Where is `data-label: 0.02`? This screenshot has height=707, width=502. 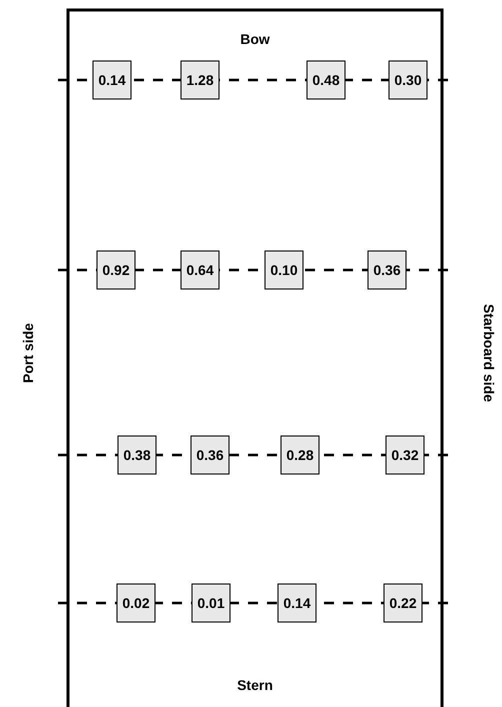 data-label: 0.02 is located at coordinates (136, 603).